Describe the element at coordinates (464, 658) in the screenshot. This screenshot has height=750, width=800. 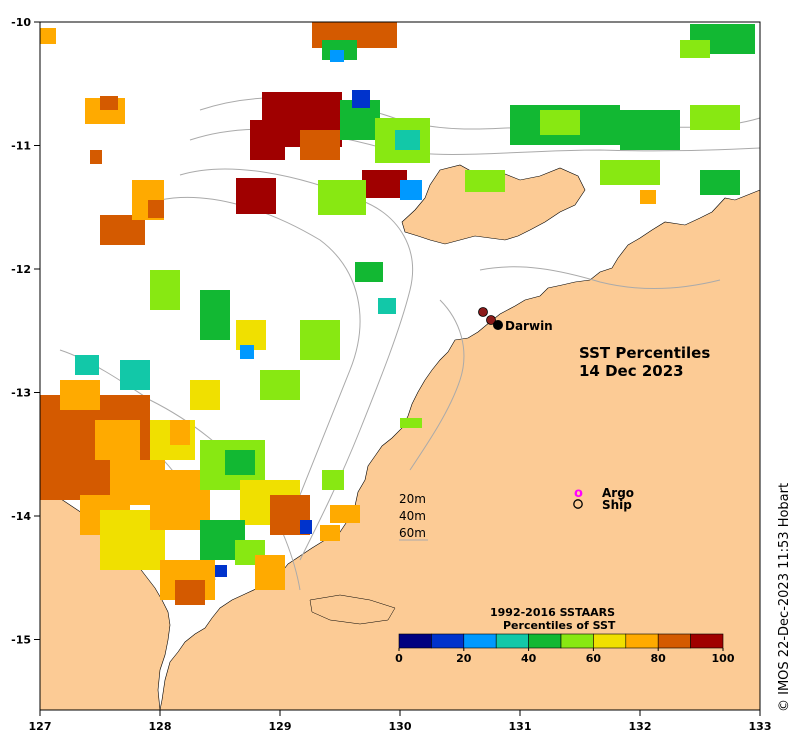
I see `colorbar-tick-label: 20` at that location.